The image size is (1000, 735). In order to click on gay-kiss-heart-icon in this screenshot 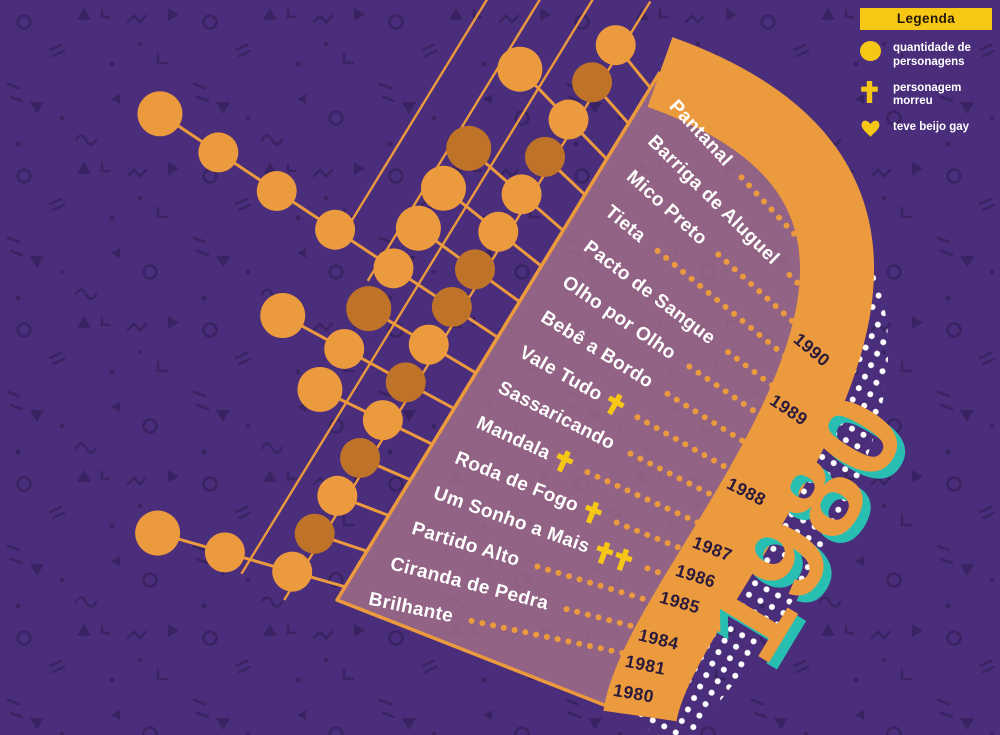, I will do `click(872, 128)`.